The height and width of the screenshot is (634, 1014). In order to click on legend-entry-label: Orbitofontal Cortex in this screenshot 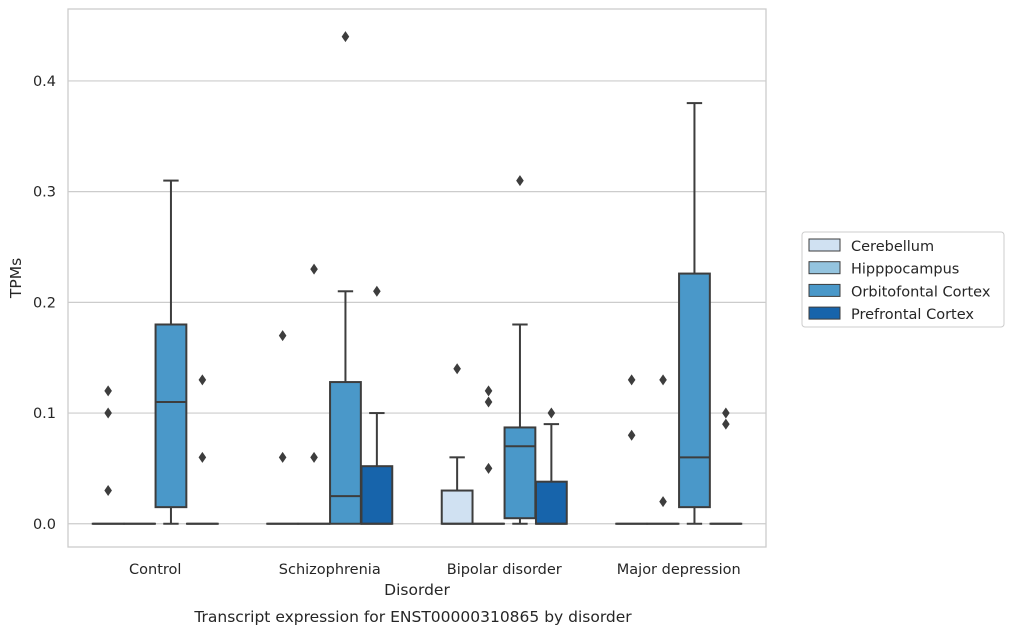, I will do `click(921, 292)`.